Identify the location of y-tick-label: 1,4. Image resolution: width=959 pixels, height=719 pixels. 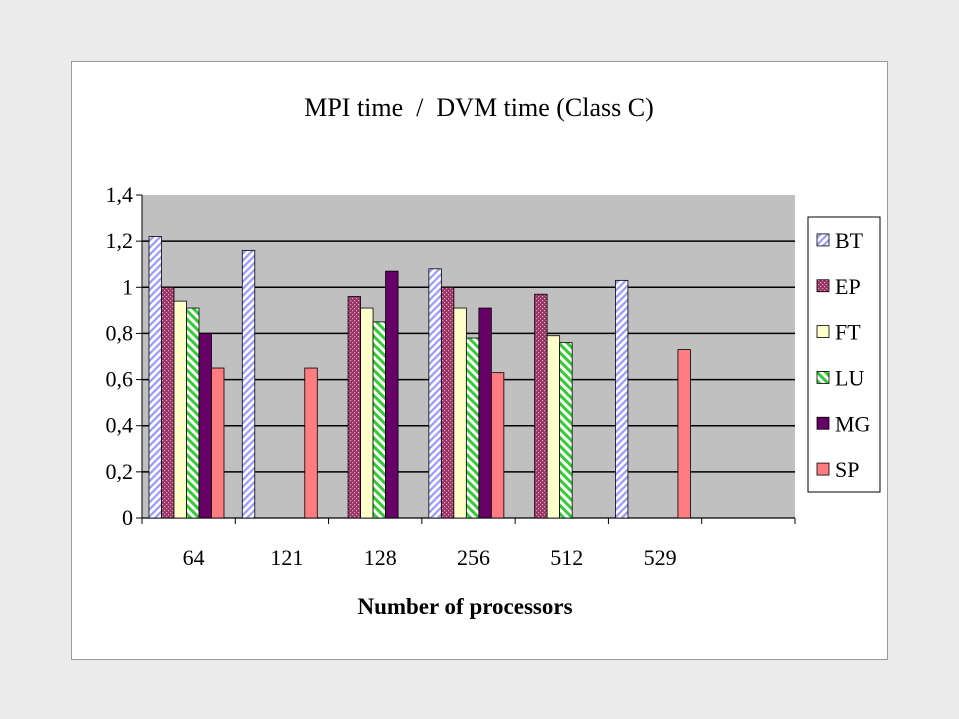
(120, 194).